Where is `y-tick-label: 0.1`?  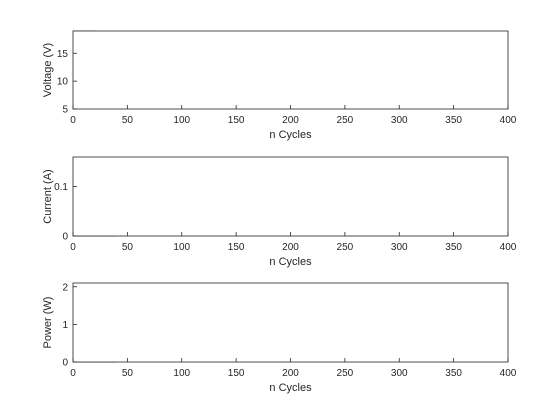 y-tick-label: 0.1 is located at coordinates (61, 187).